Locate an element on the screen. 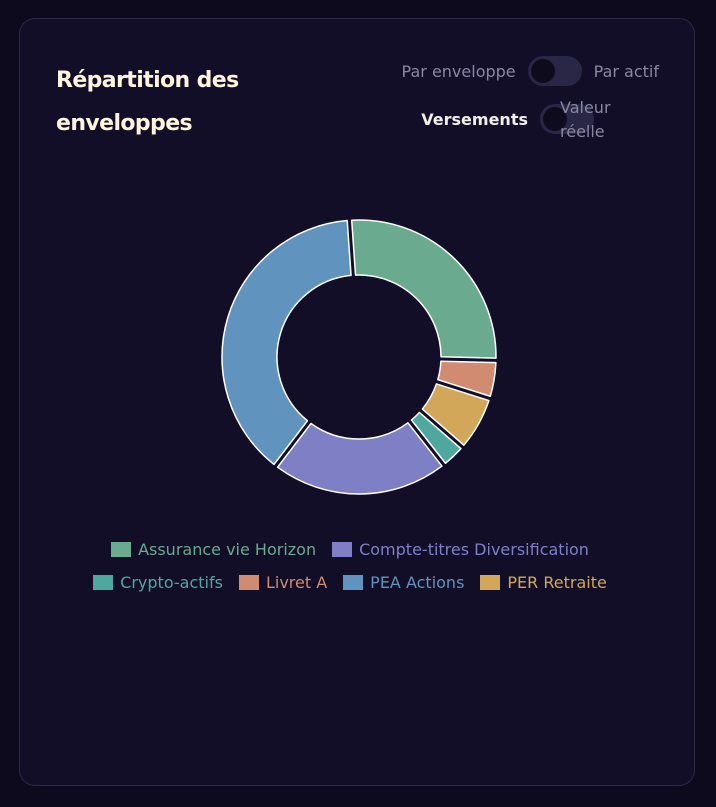  toggle-label-valeur-reelle: Valeur réelle is located at coordinates (585, 120).